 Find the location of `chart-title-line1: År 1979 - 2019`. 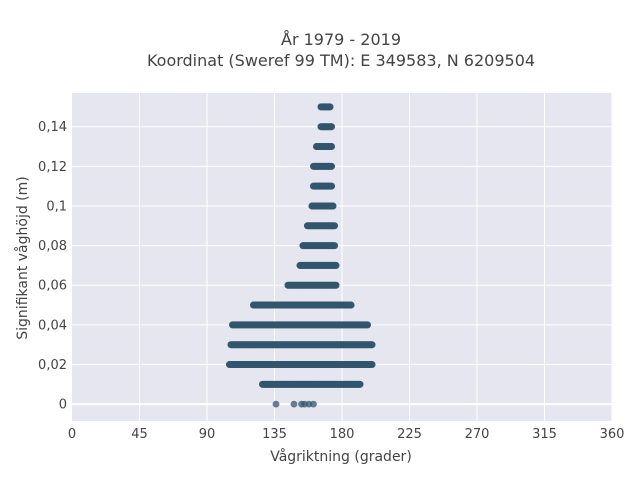

chart-title-line1: År 1979 - 2019 is located at coordinates (341, 39).